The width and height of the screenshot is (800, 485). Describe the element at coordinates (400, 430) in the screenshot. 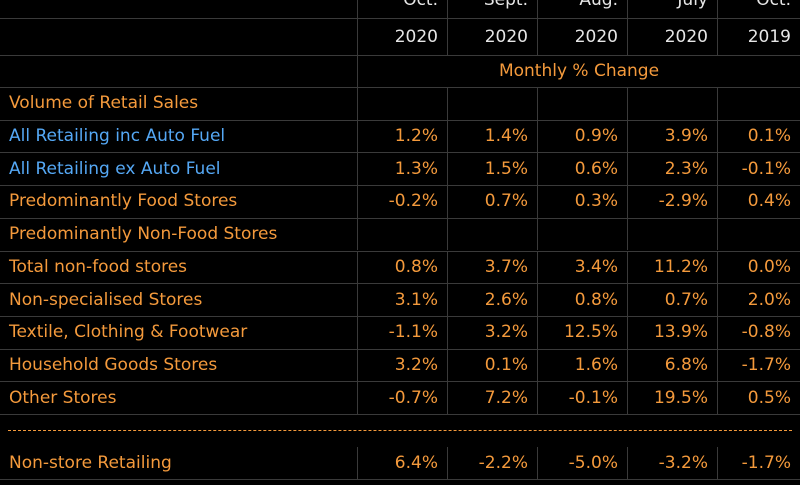

I see `dashed-divider` at that location.